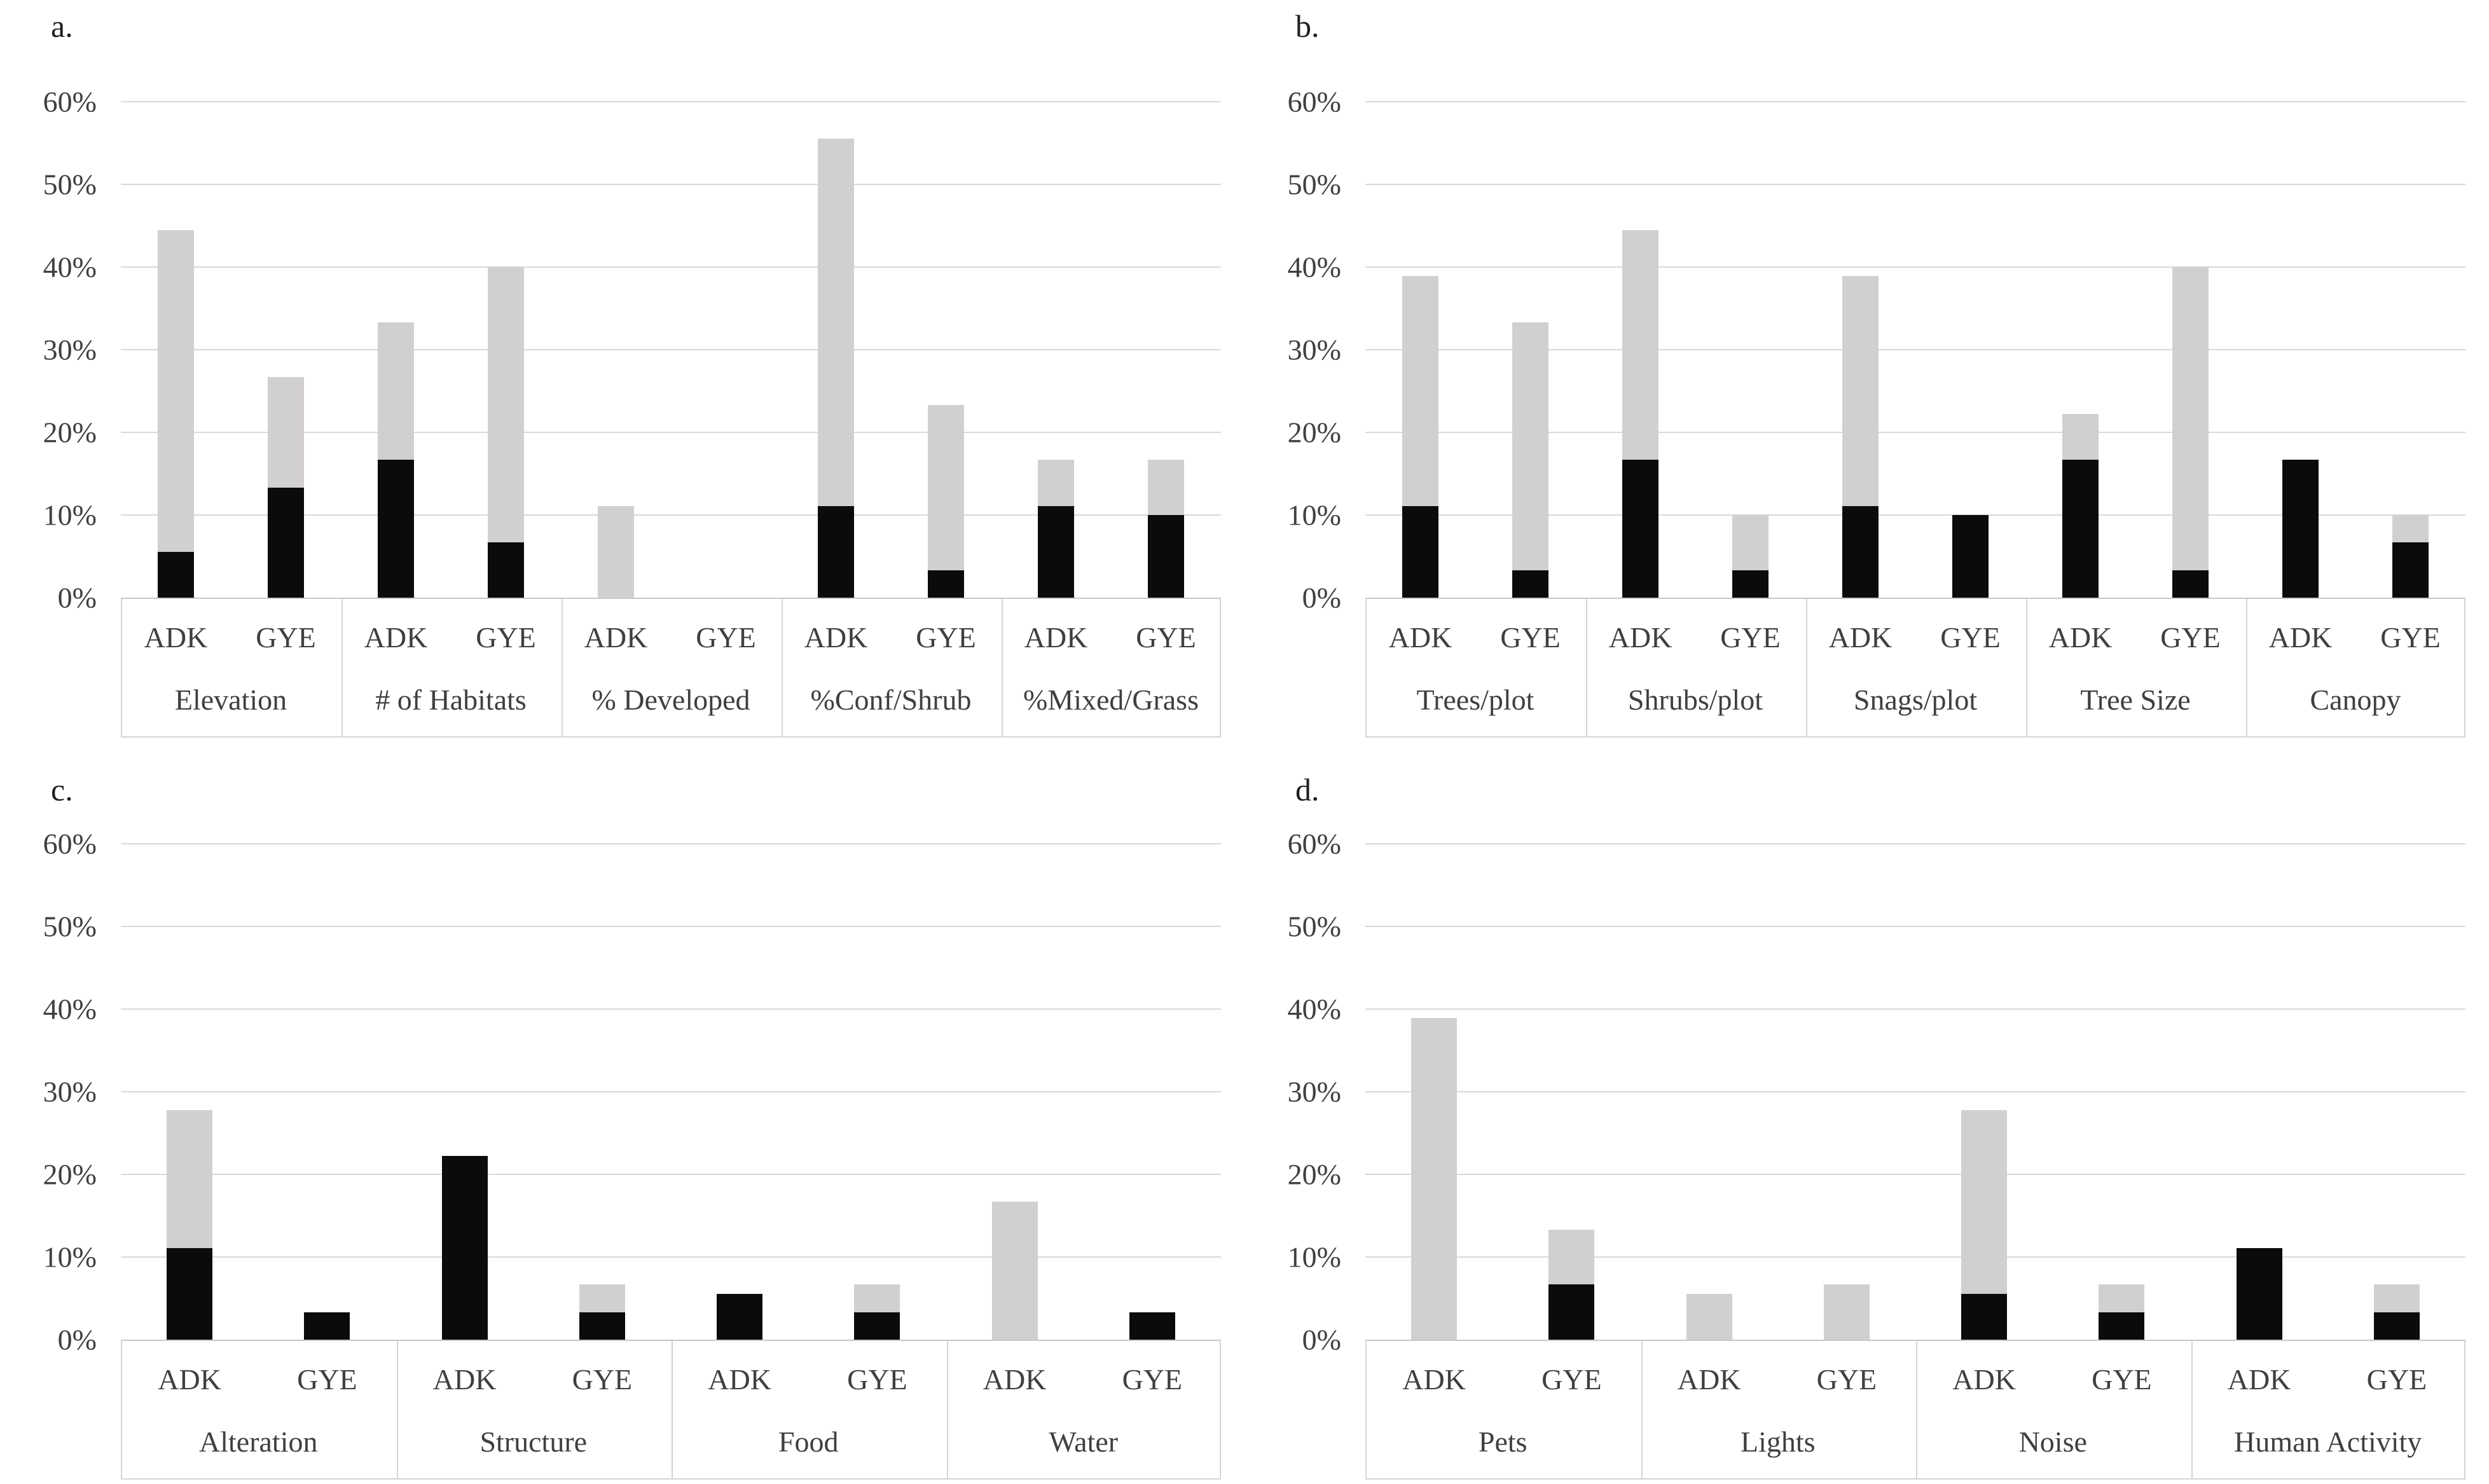 The width and height of the screenshot is (2489, 1484). Describe the element at coordinates (891, 700) in the screenshot. I see `category-label: %Conf/Shrub` at that location.